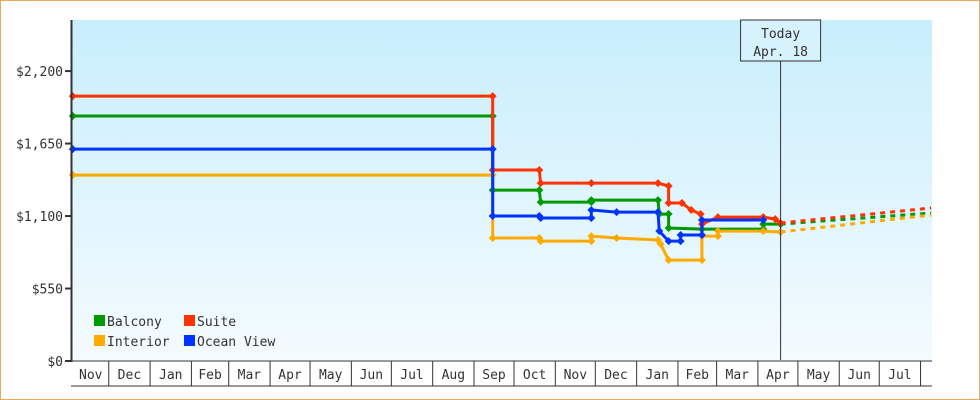  What do you see at coordinates (138, 342) in the screenshot?
I see `legend-label: Interior` at bounding box center [138, 342].